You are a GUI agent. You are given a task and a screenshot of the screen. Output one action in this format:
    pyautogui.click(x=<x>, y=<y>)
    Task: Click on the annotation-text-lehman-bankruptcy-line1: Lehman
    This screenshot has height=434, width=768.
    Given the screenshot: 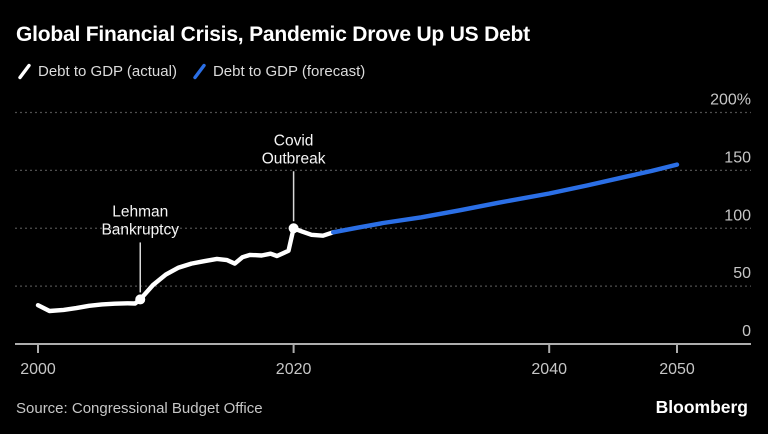 What is the action you would take?
    pyautogui.click(x=140, y=211)
    